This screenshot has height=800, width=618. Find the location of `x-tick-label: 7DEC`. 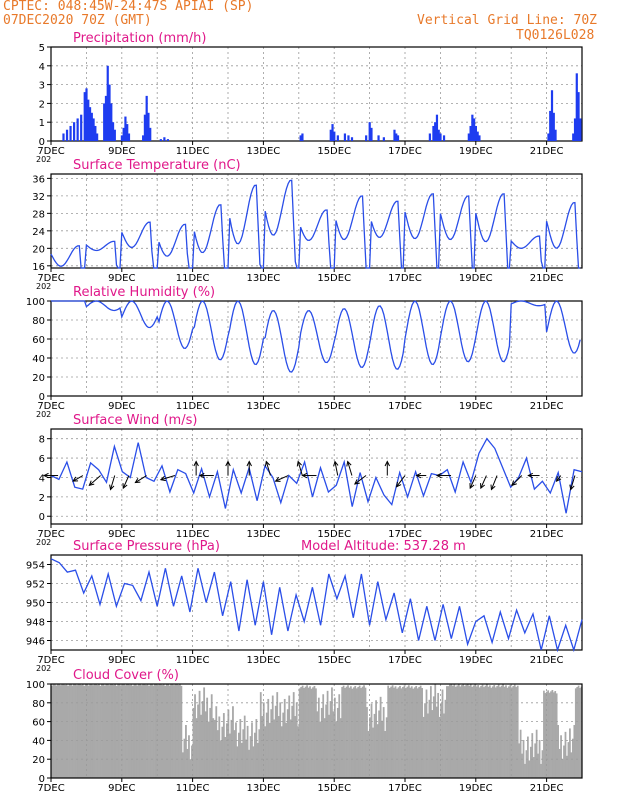

x-tick-label: 7DEC is located at coordinates (50, 534).